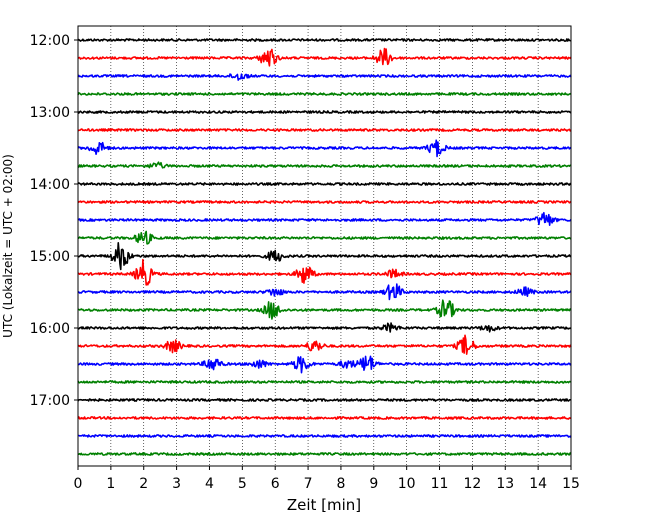 Image resolution: width=650 pixels, height=520 pixels. I want to click on x-tick-label: 0, so click(78, 484).